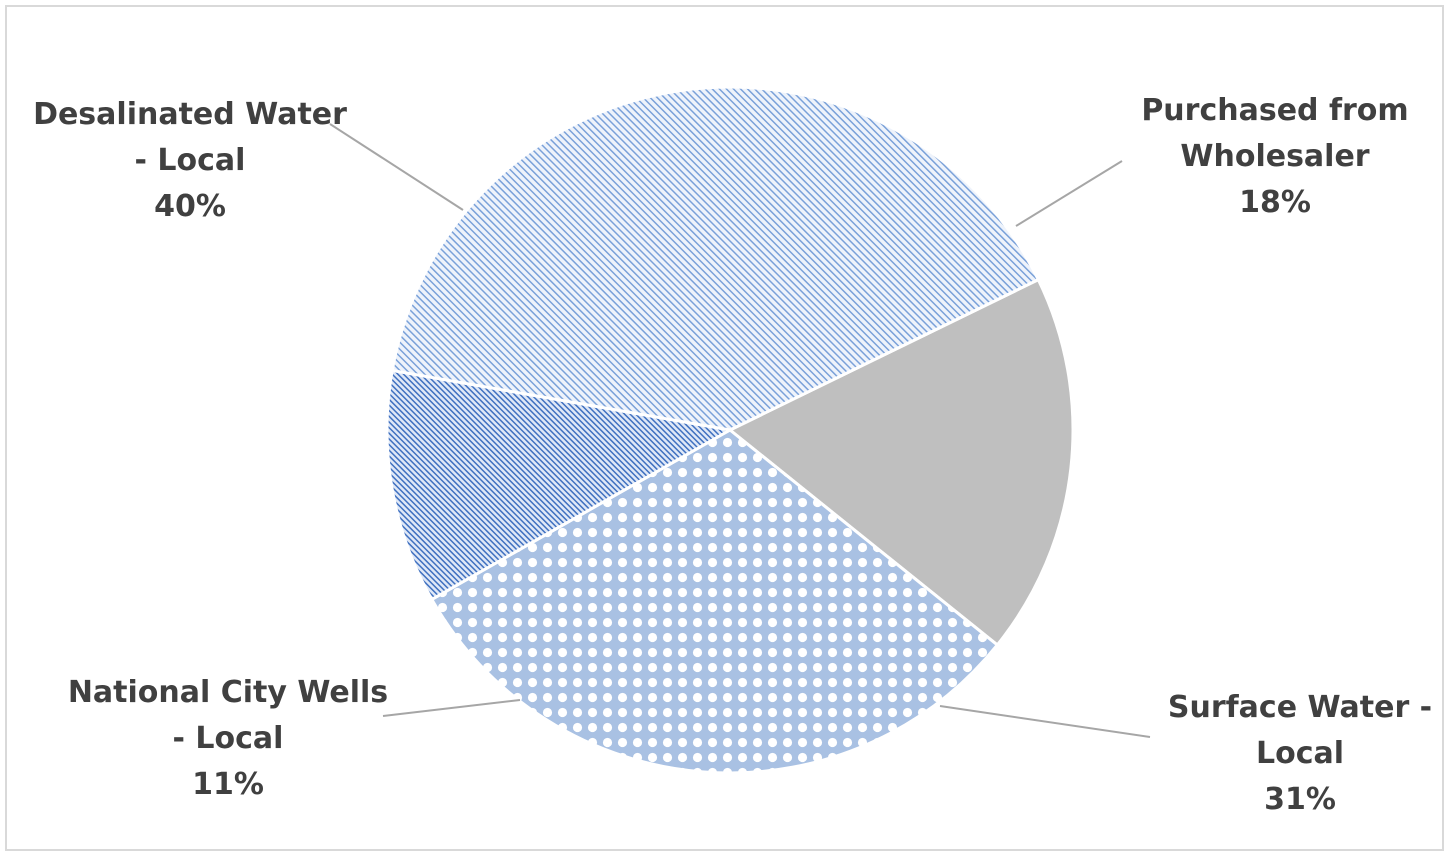  I want to click on data-label-line: Purchased from, so click(1274, 110).